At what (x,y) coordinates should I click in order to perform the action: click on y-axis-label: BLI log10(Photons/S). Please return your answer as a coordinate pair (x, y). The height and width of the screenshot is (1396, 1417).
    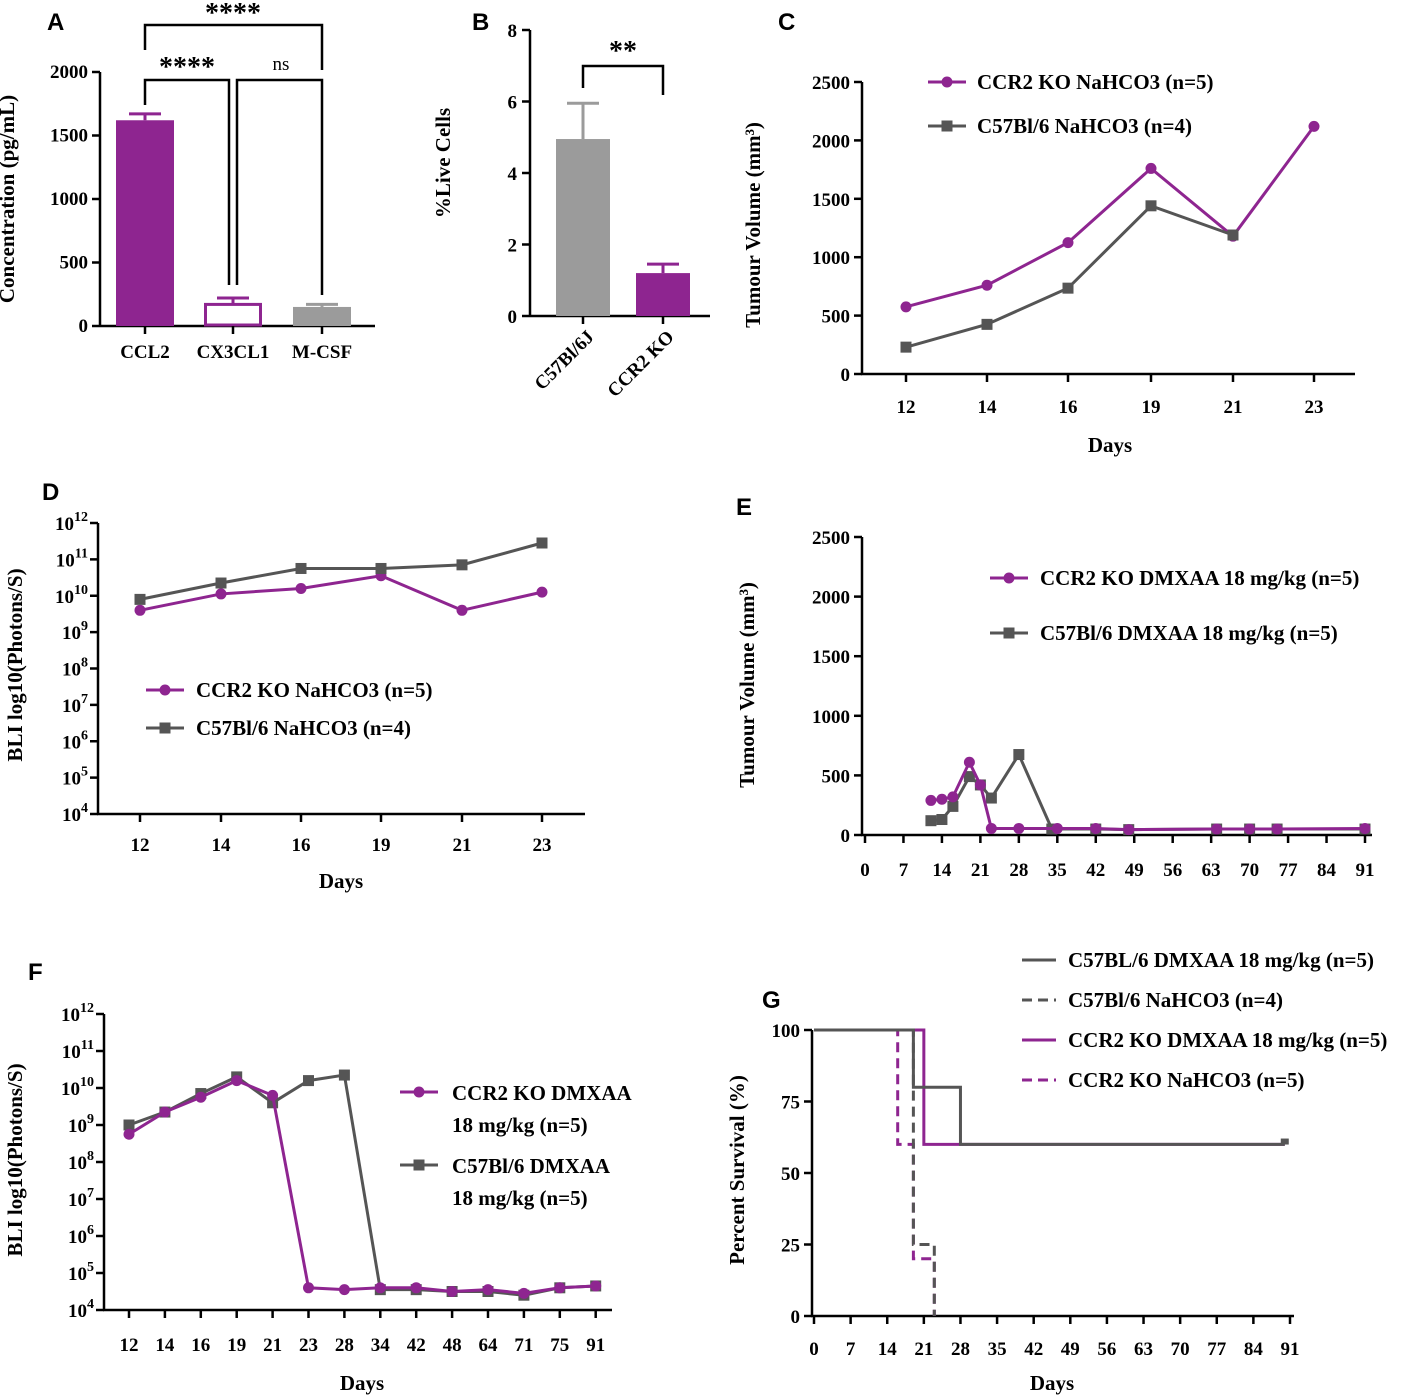
    Looking at the image, I should click on (15, 1159).